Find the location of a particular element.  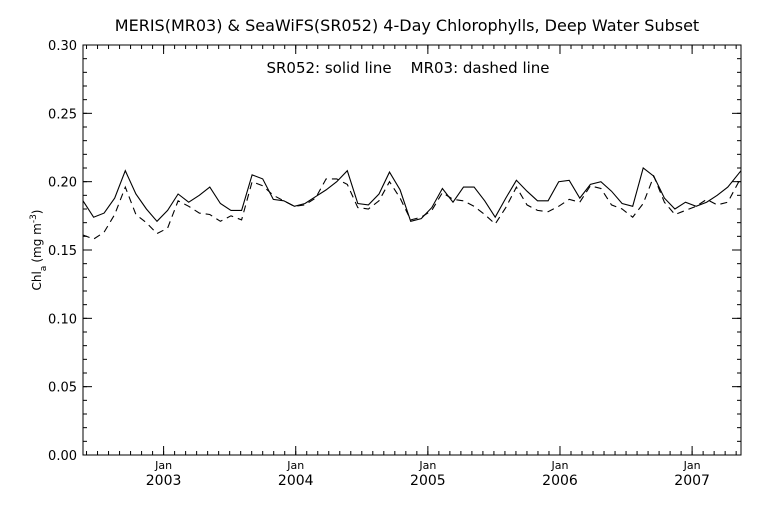

x-tick-year-label: 2006 is located at coordinates (560, 481).